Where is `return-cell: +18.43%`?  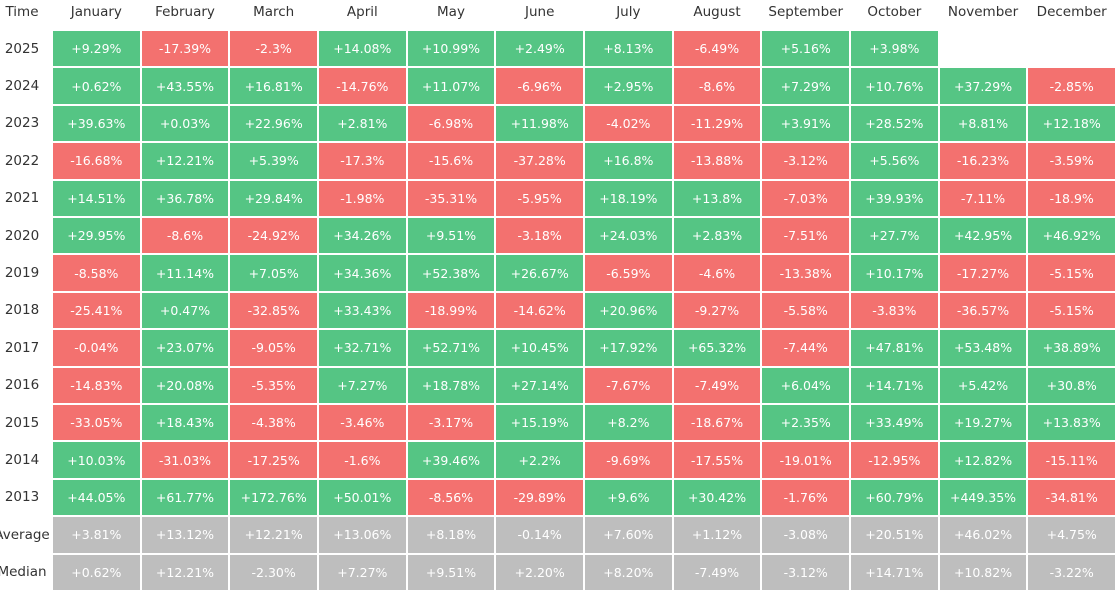 return-cell: +18.43% is located at coordinates (185, 423).